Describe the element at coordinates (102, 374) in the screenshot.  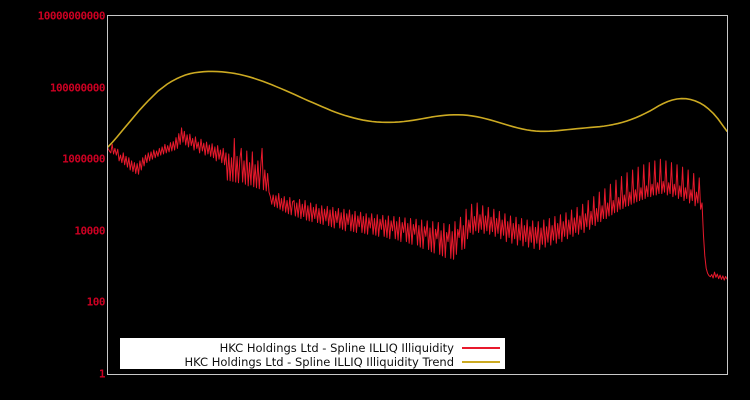
I see `y-axis-tick-label: 1` at that location.